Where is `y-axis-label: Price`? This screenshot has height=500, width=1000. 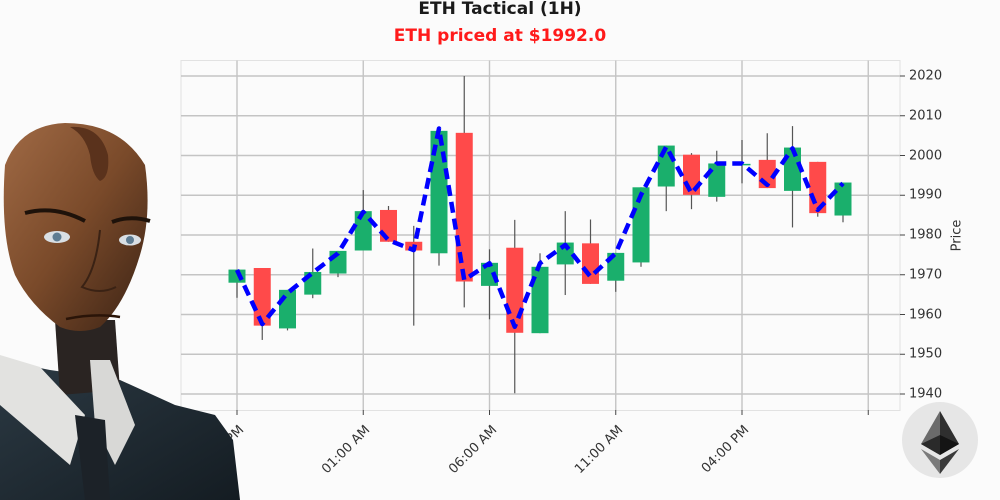
y-axis-label: Price is located at coordinates (957, 235).